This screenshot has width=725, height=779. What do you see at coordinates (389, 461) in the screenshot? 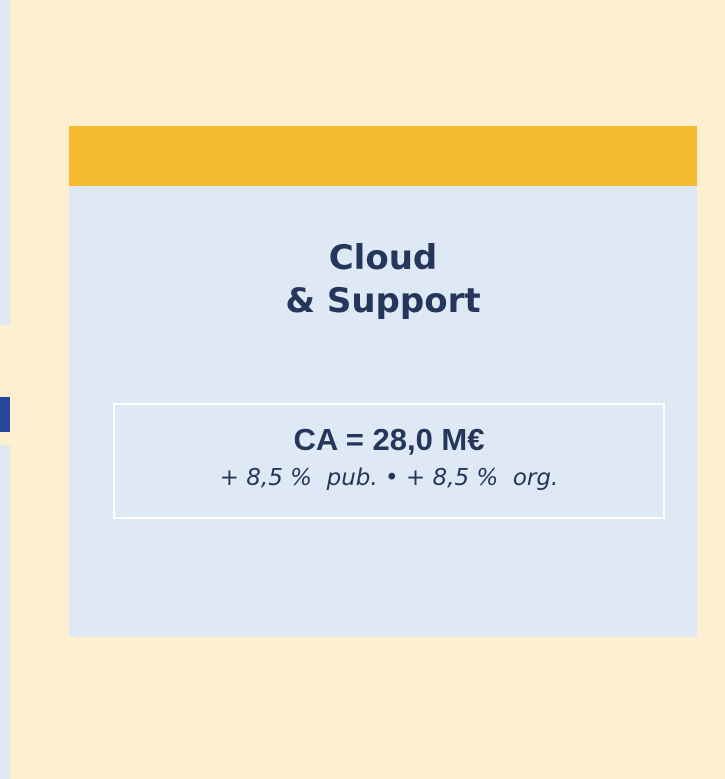
I see `metric-box: CA = 28,0 M€ + 8,5 % pub. • + 8,5 % org.` at bounding box center [389, 461].